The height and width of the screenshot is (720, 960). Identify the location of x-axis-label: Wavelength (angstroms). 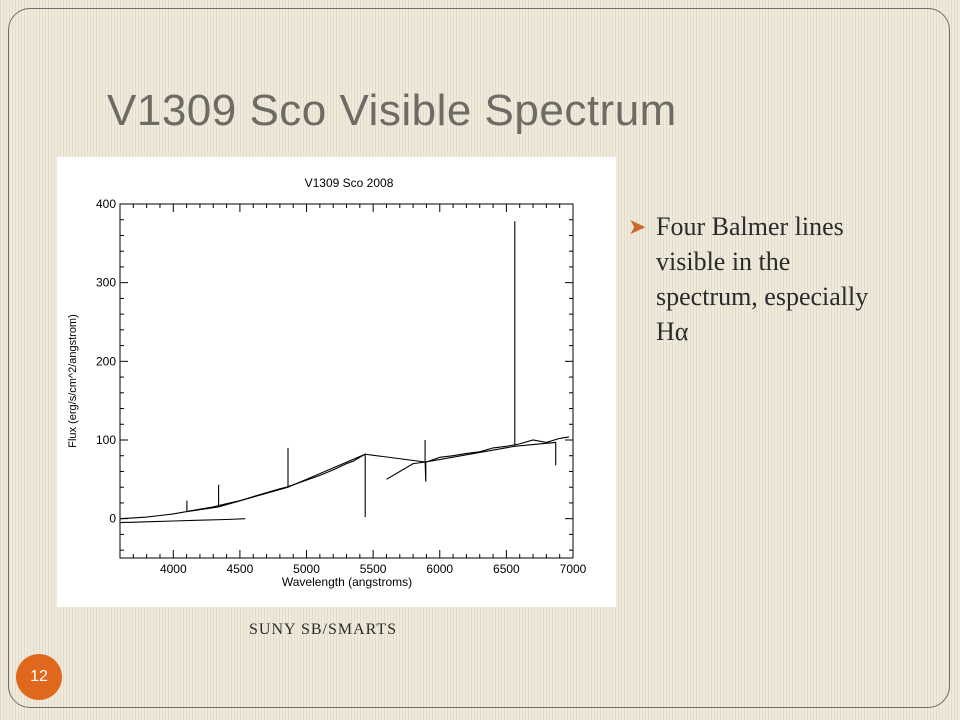
(347, 582).